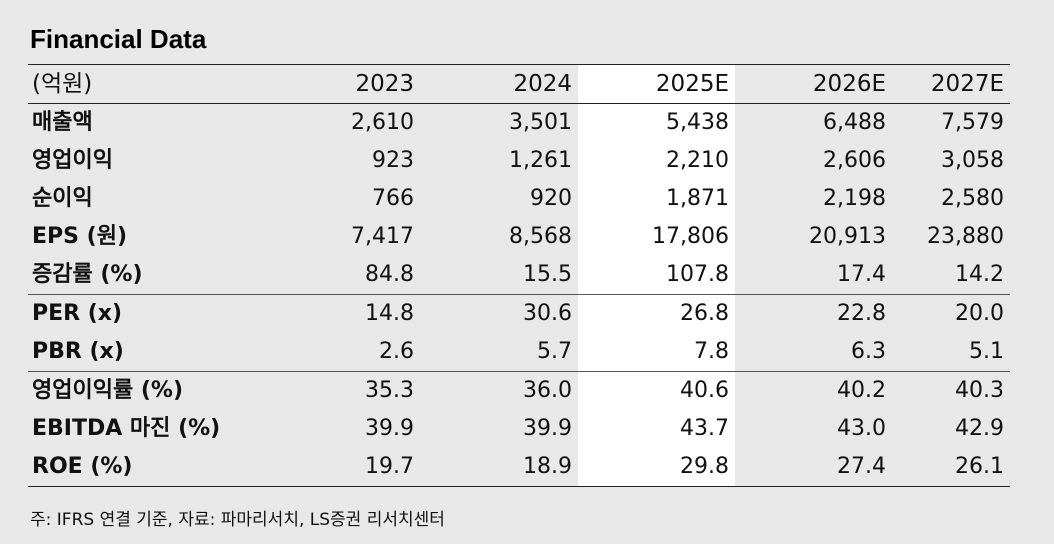  Describe the element at coordinates (656, 467) in the screenshot. I see `table-cell: 29.8` at that location.